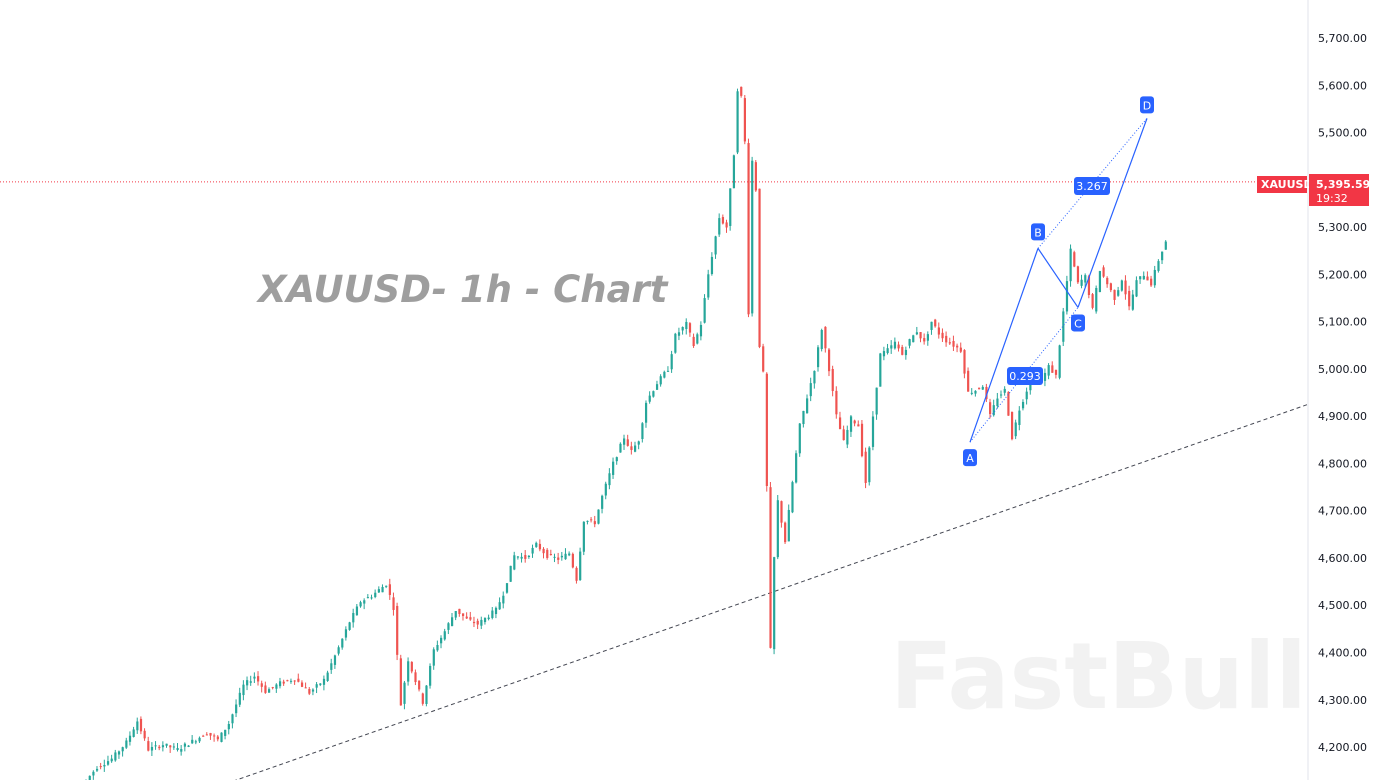 The height and width of the screenshot is (780, 1373). I want to click on pattern-ratio-label: 0.293, so click(1025, 376).